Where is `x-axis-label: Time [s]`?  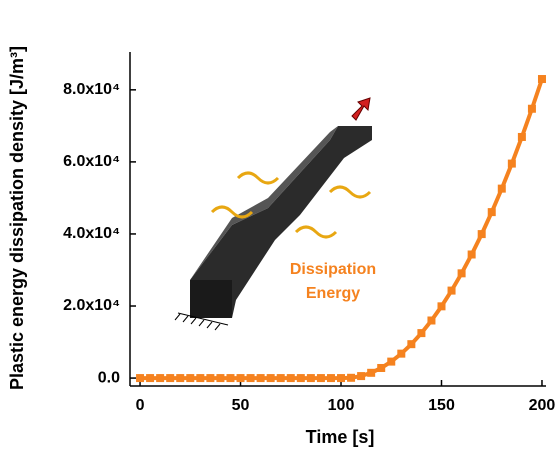 x-axis-label: Time [s] is located at coordinates (340, 437).